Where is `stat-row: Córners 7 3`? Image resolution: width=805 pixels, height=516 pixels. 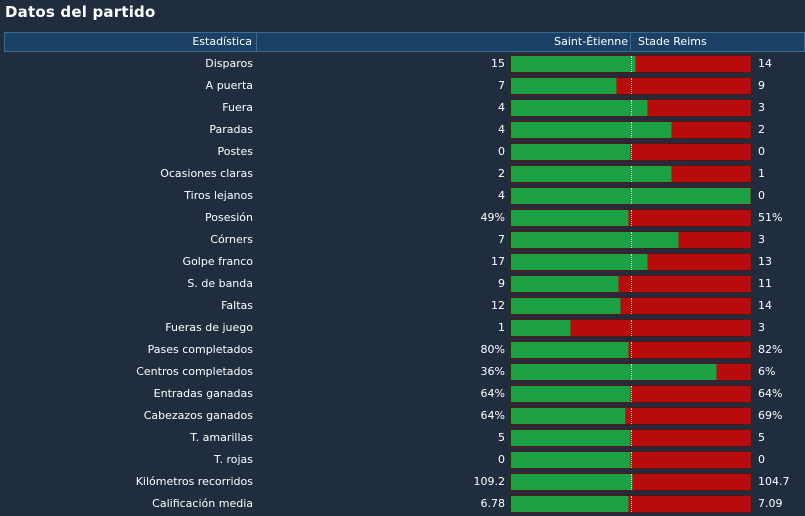 stat-row: Córners 7 3 is located at coordinates (402, 240).